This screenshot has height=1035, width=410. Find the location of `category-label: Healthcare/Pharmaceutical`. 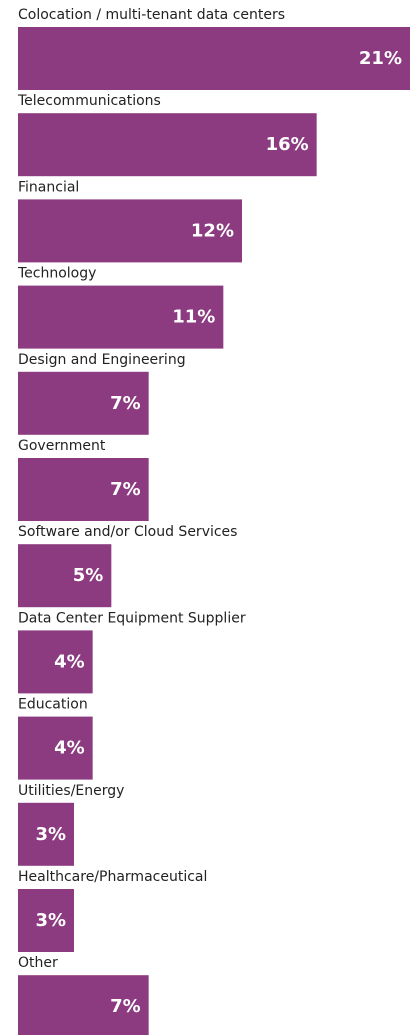

category-label: Healthcare/Pharmaceutical is located at coordinates (112, 877).